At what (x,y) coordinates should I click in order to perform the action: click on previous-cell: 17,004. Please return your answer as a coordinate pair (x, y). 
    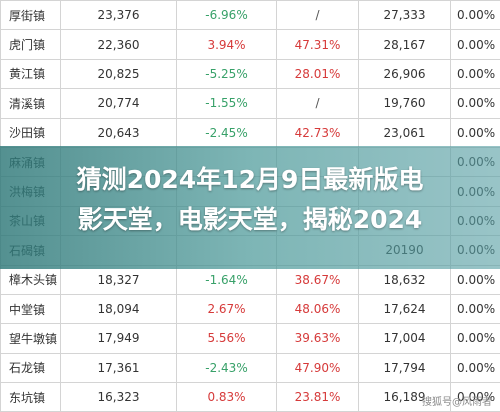
    Looking at the image, I should click on (405, 338).